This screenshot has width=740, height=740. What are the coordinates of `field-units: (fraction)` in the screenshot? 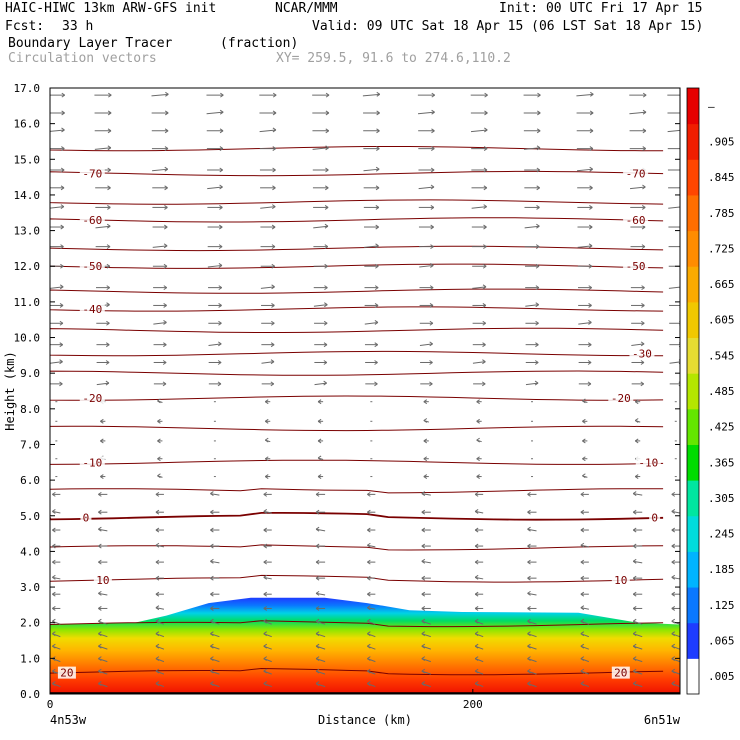 It's located at (259, 43).